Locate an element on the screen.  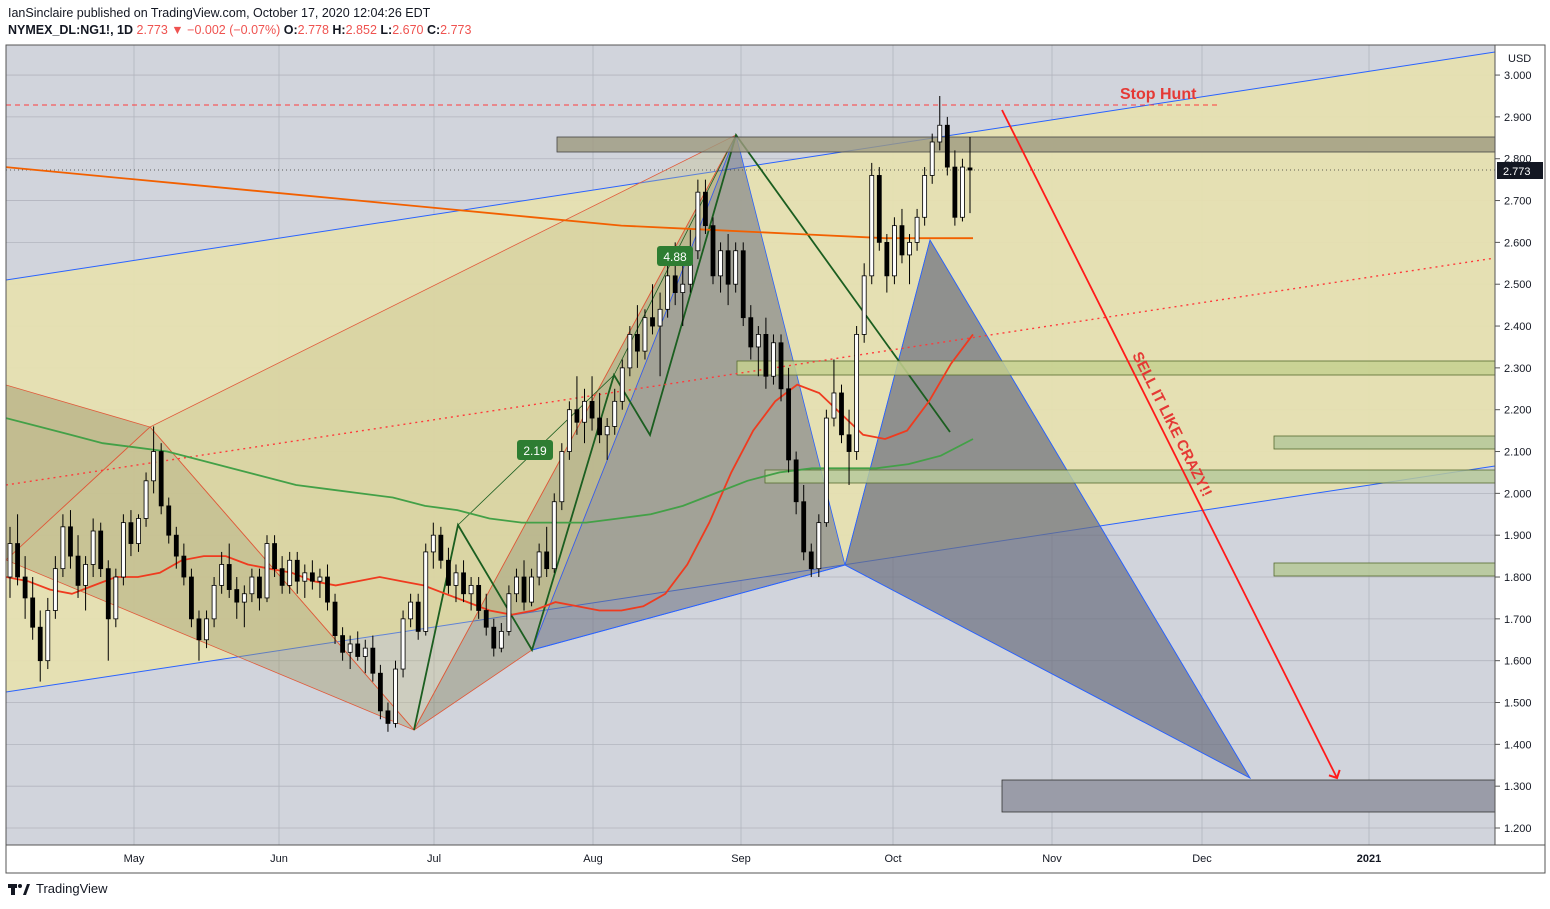
y-tick-label: 2.500 is located at coordinates (1518, 285).